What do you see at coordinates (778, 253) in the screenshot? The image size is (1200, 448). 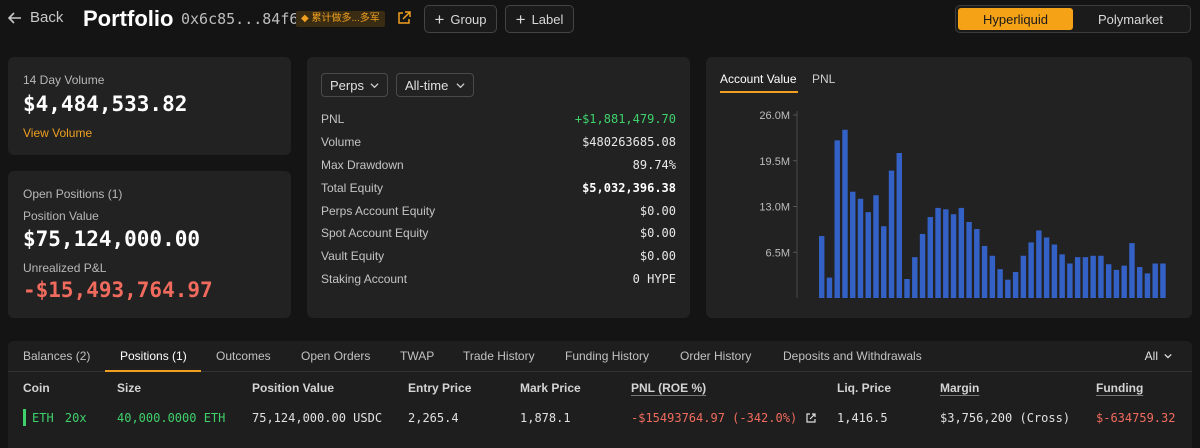 I see `y-tick-label: 6.5M` at bounding box center [778, 253].